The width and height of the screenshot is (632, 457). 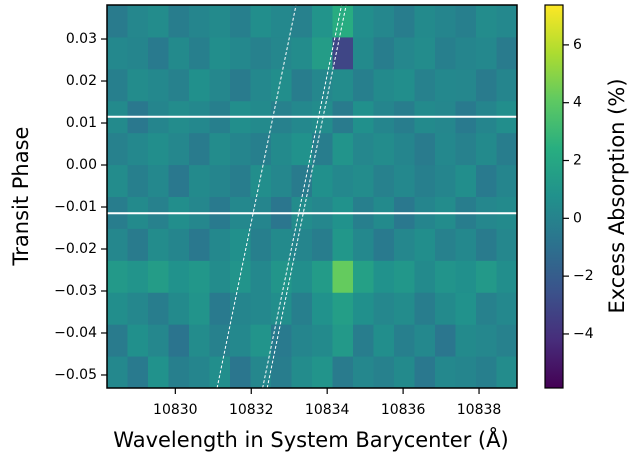 I want to click on y-tick-label: 0.01, so click(x=81, y=123).